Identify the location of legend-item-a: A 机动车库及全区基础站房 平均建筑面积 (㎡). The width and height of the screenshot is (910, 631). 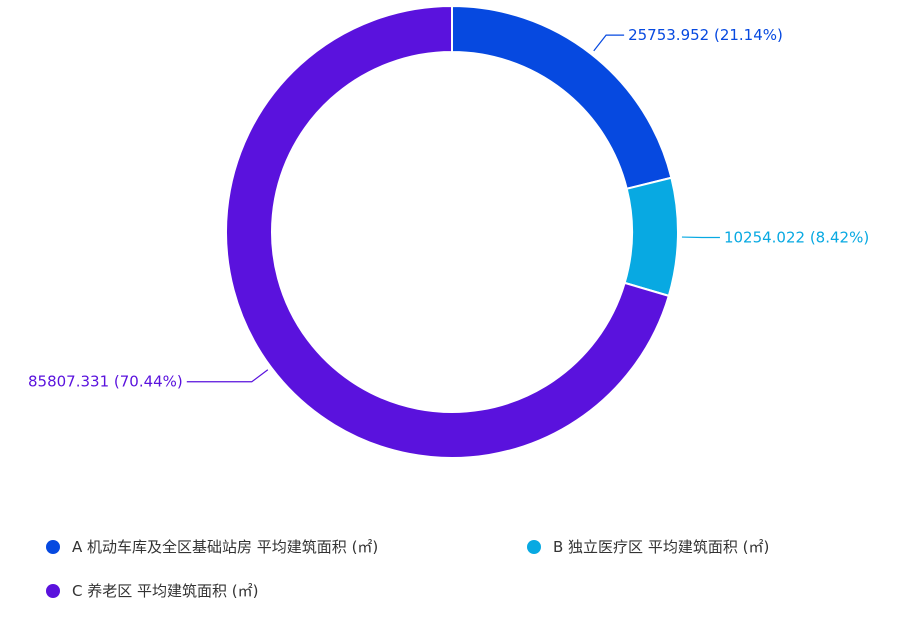
(212, 546).